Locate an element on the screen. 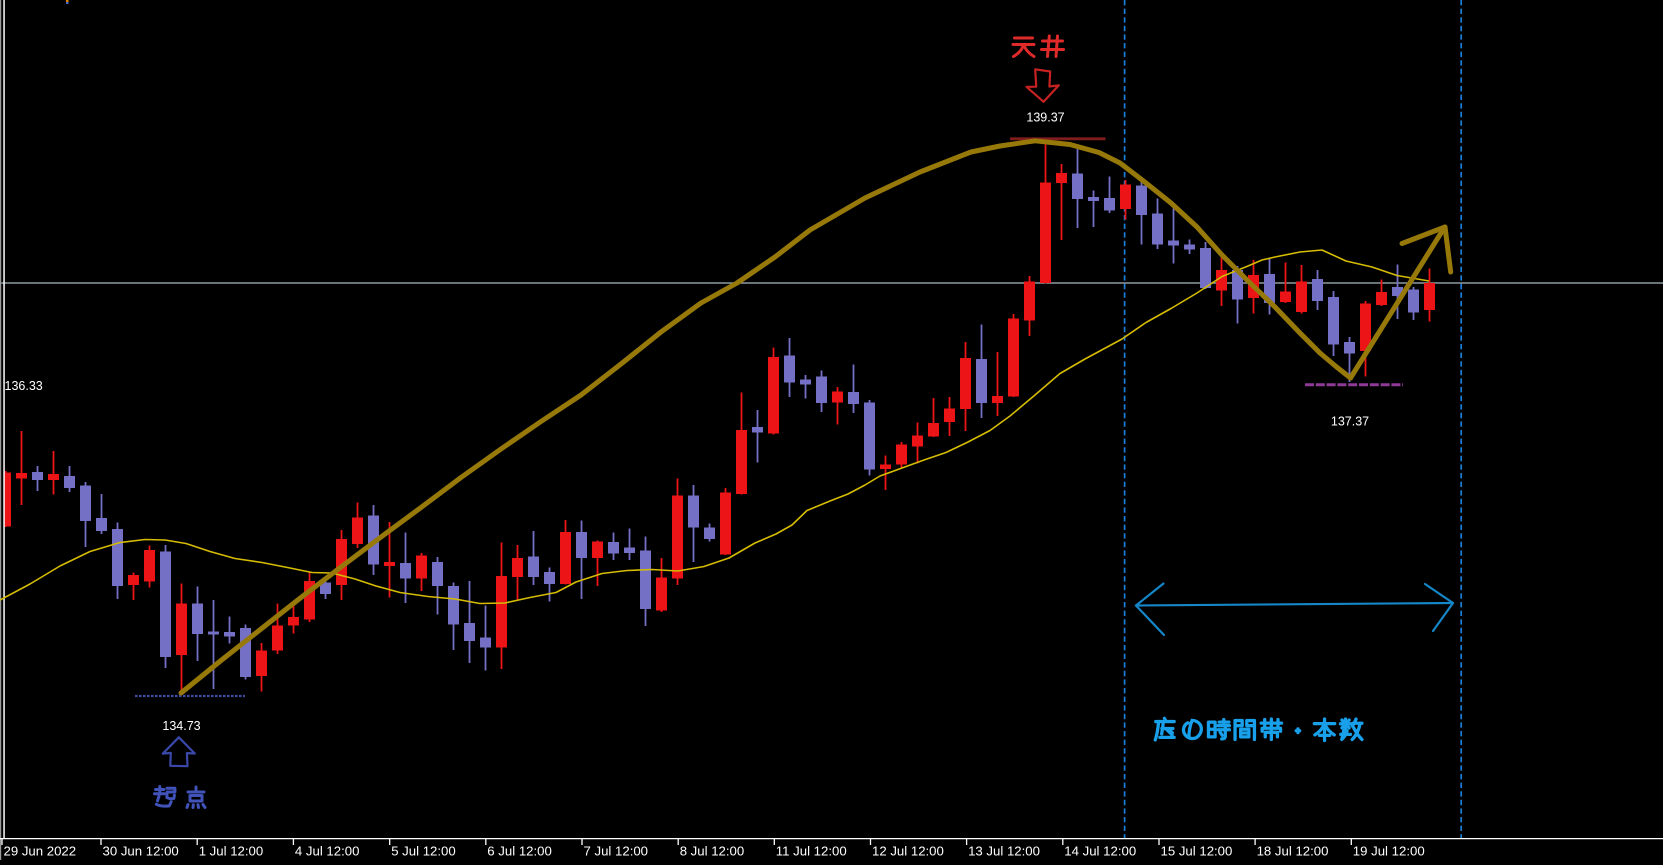 Image resolution: width=1663 pixels, height=865 pixels. svg-text: 7 Jul 12:00 is located at coordinates (616, 851).